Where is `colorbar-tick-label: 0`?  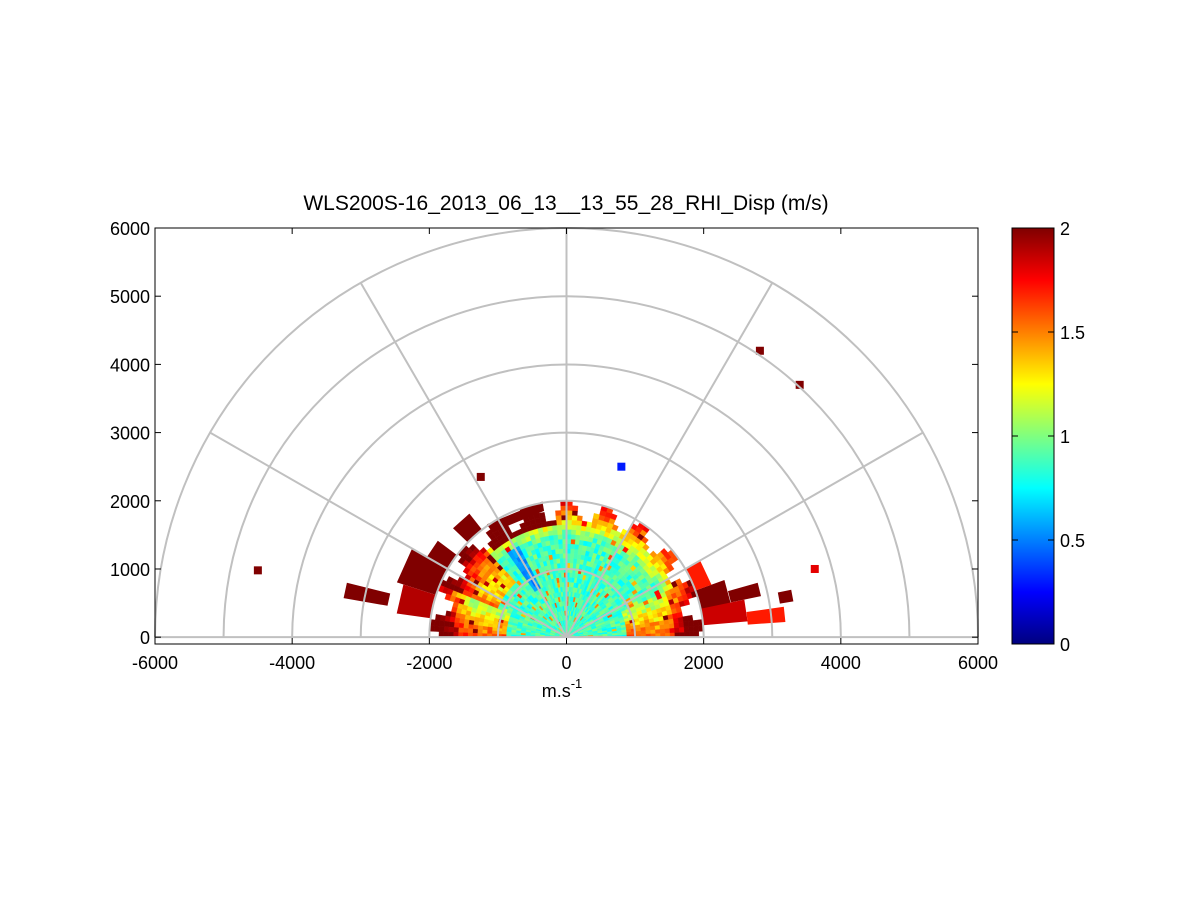
colorbar-tick-label: 0 is located at coordinates (1065, 645).